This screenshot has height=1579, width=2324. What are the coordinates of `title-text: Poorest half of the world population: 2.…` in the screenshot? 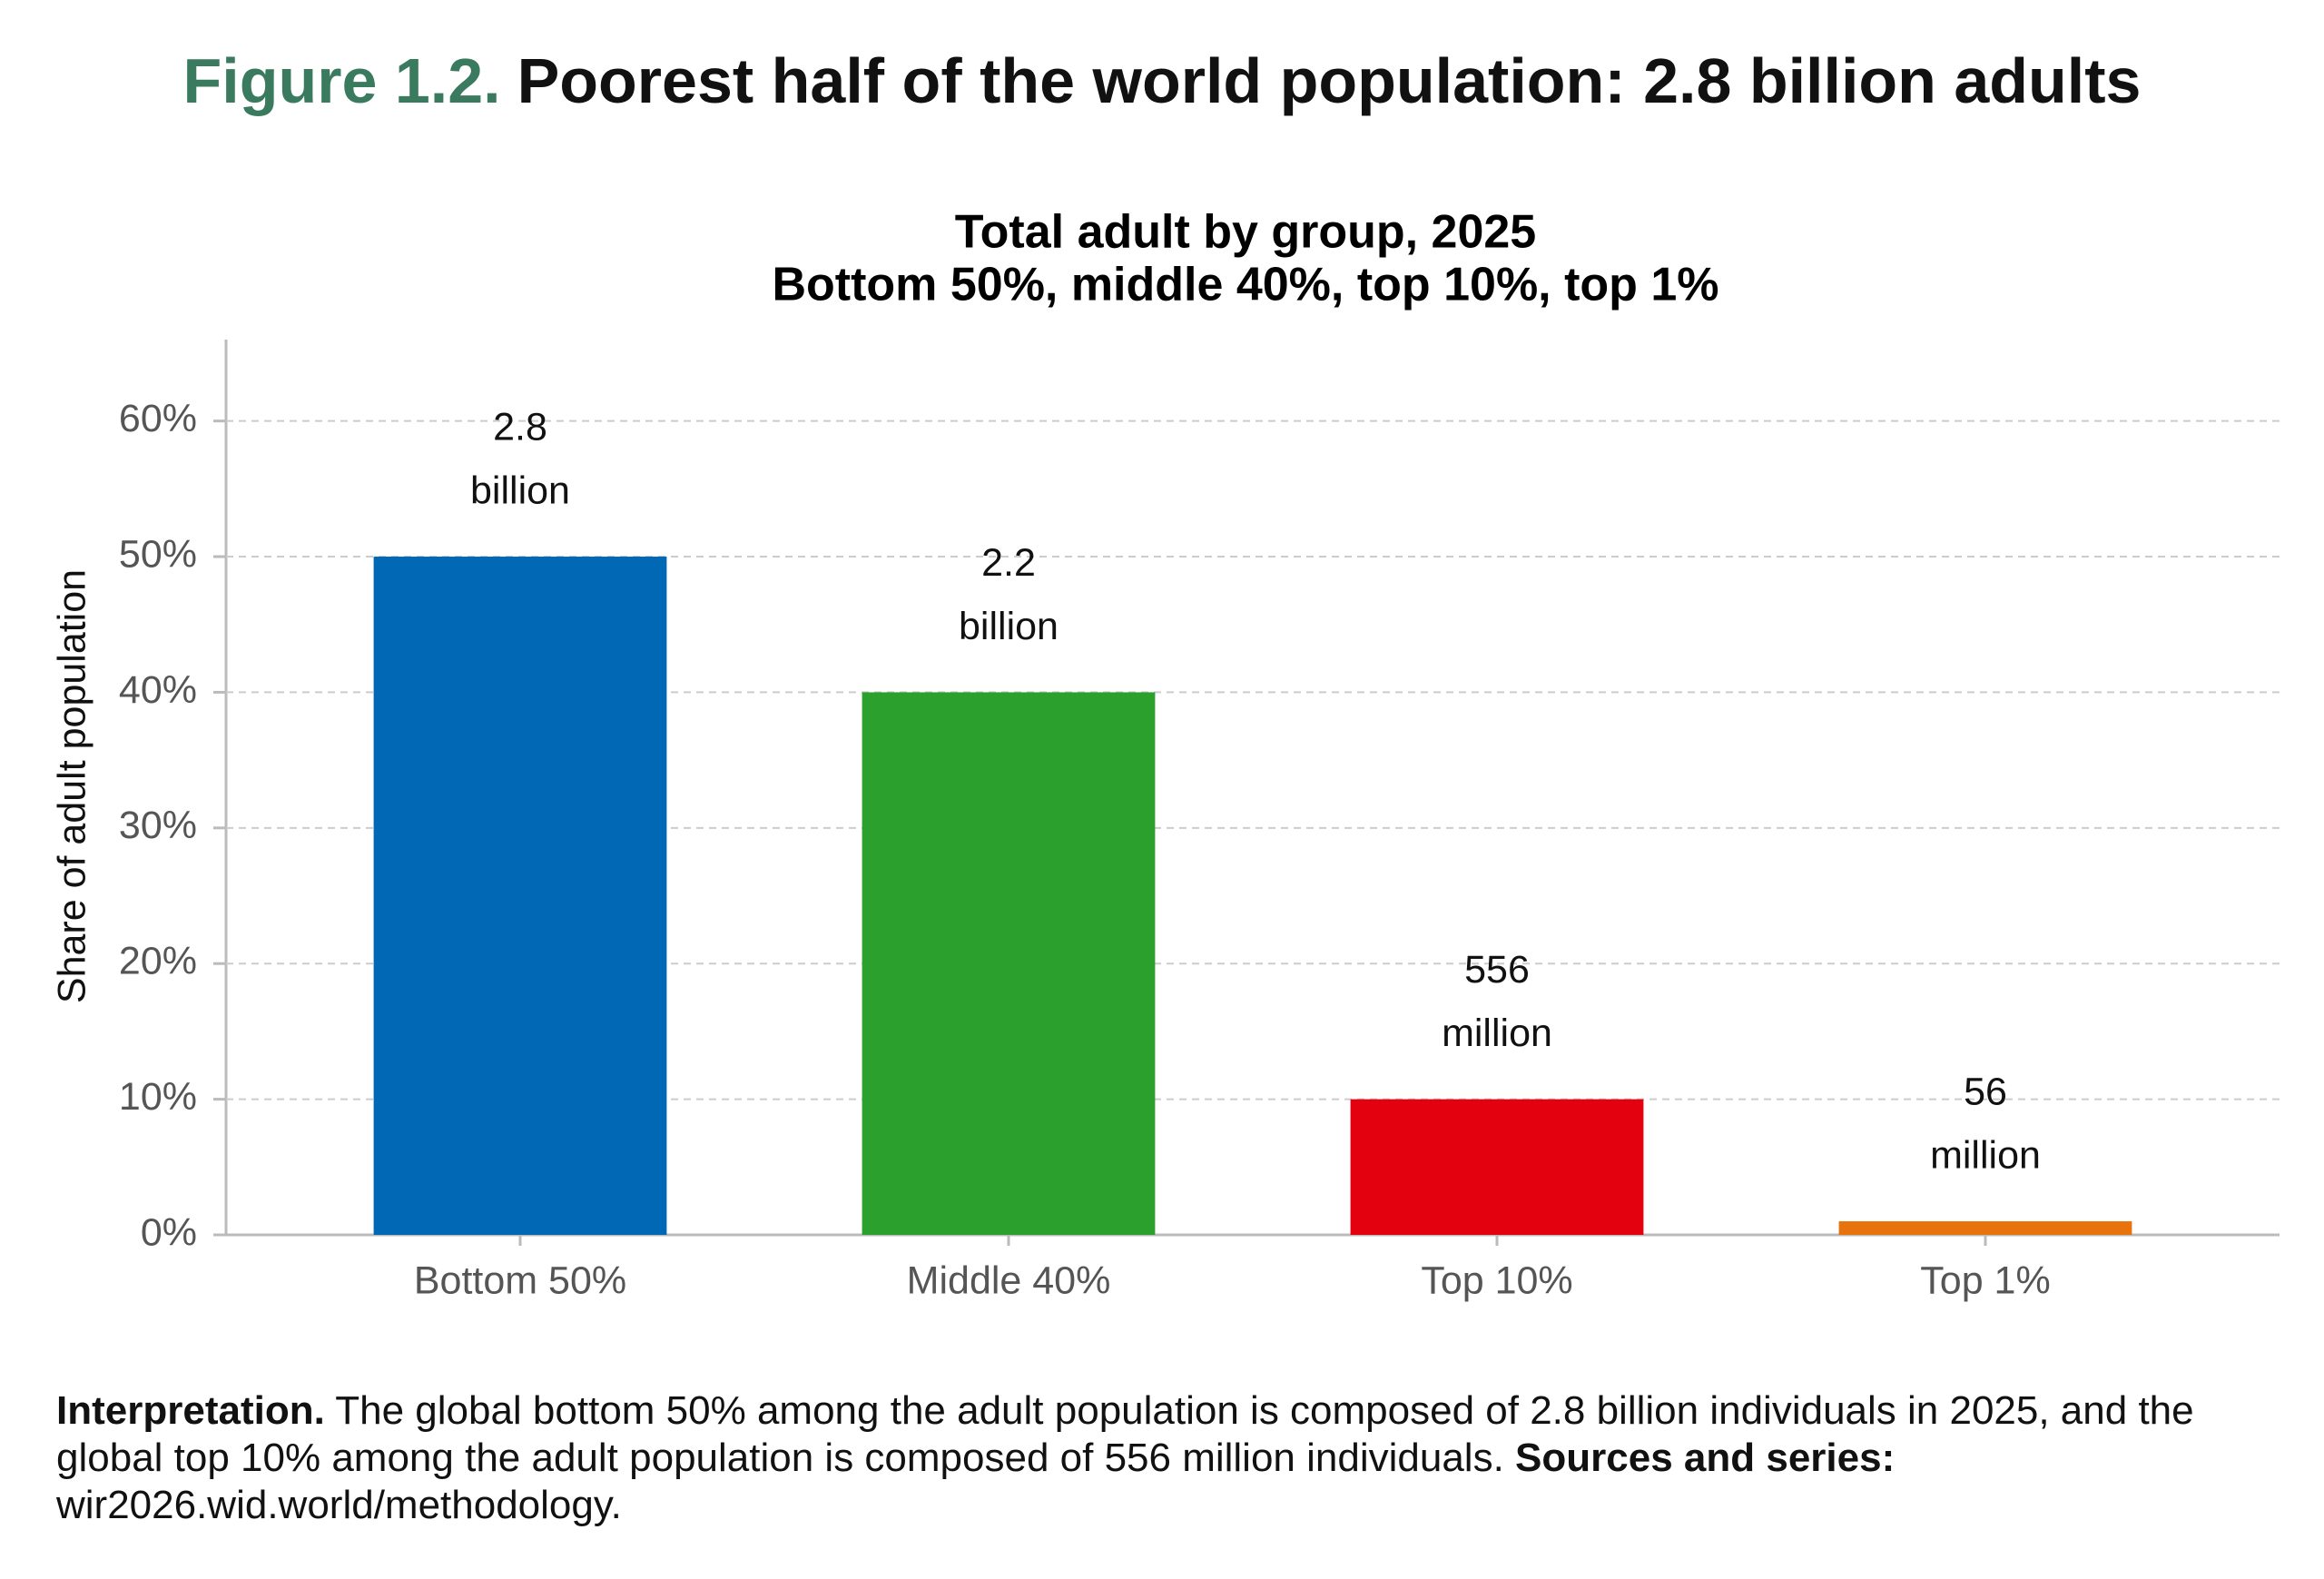 It's located at (1329, 80).